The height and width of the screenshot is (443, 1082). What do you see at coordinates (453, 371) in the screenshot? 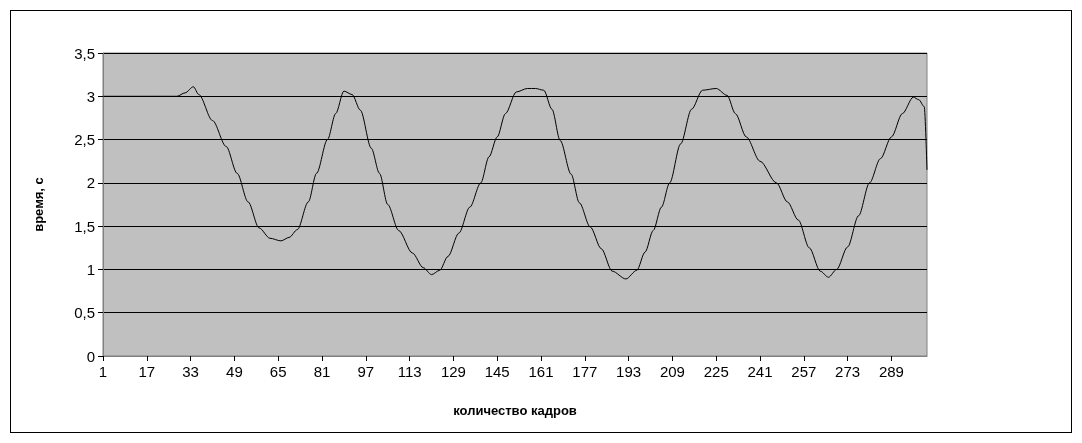
I see `x-tick-label: 129` at bounding box center [453, 371].